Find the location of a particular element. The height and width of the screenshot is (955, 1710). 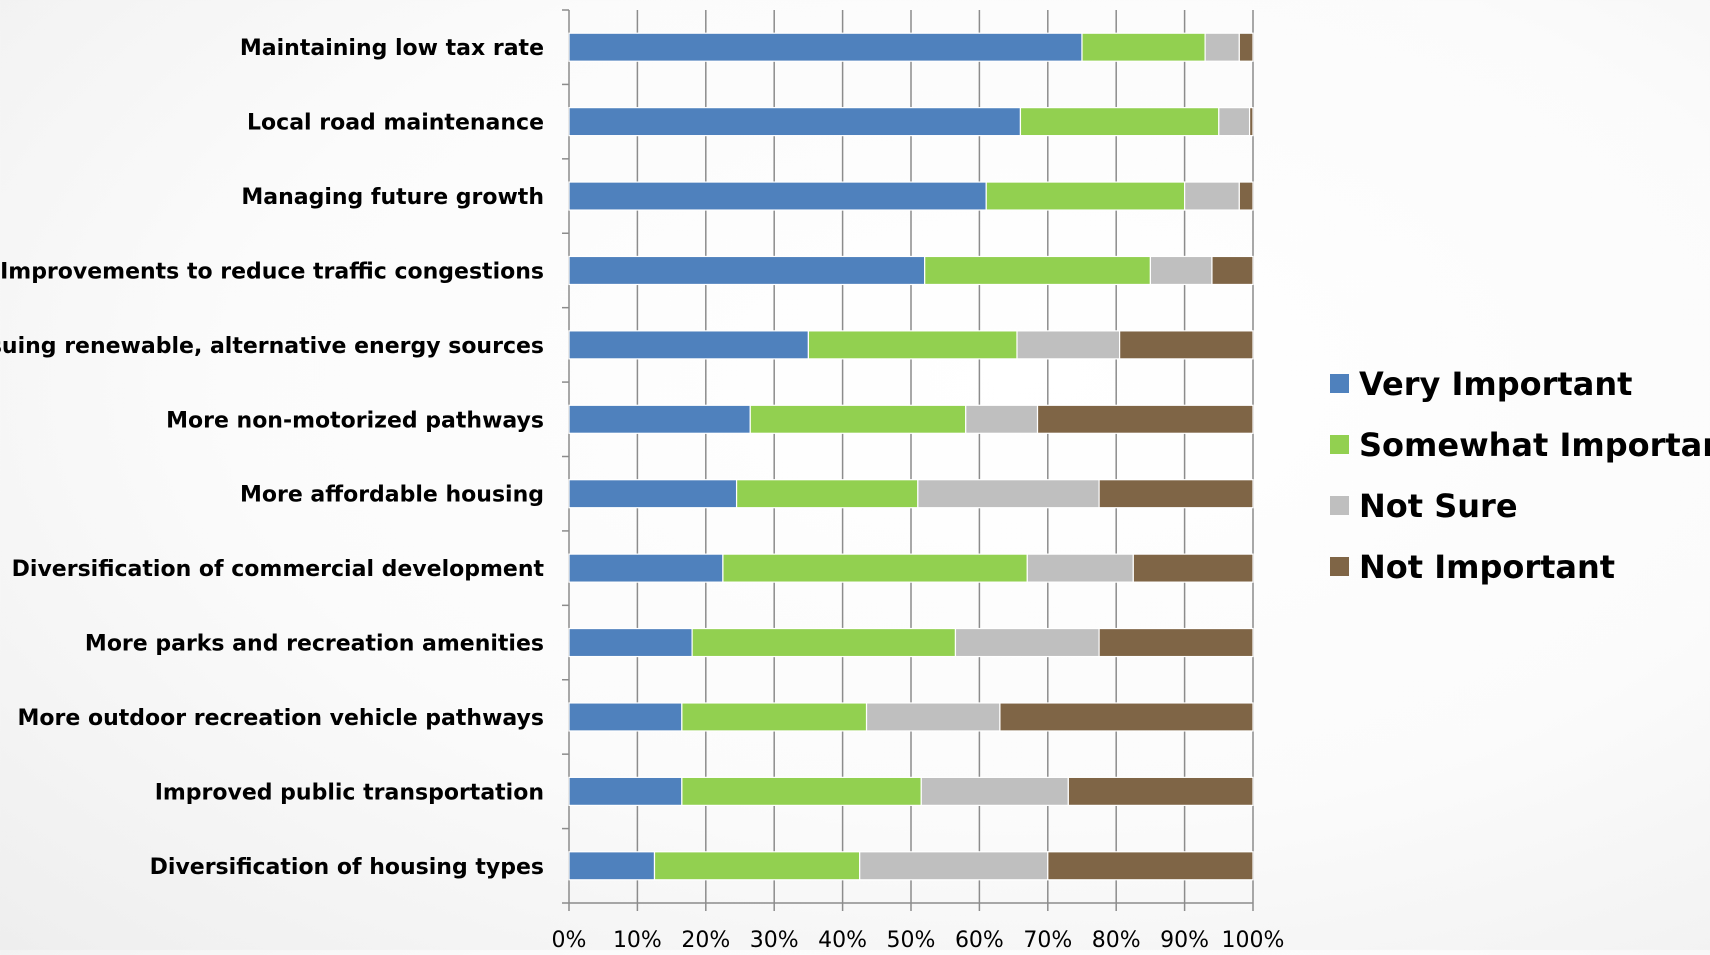

legend-label: Not Important is located at coordinates (1487, 567).